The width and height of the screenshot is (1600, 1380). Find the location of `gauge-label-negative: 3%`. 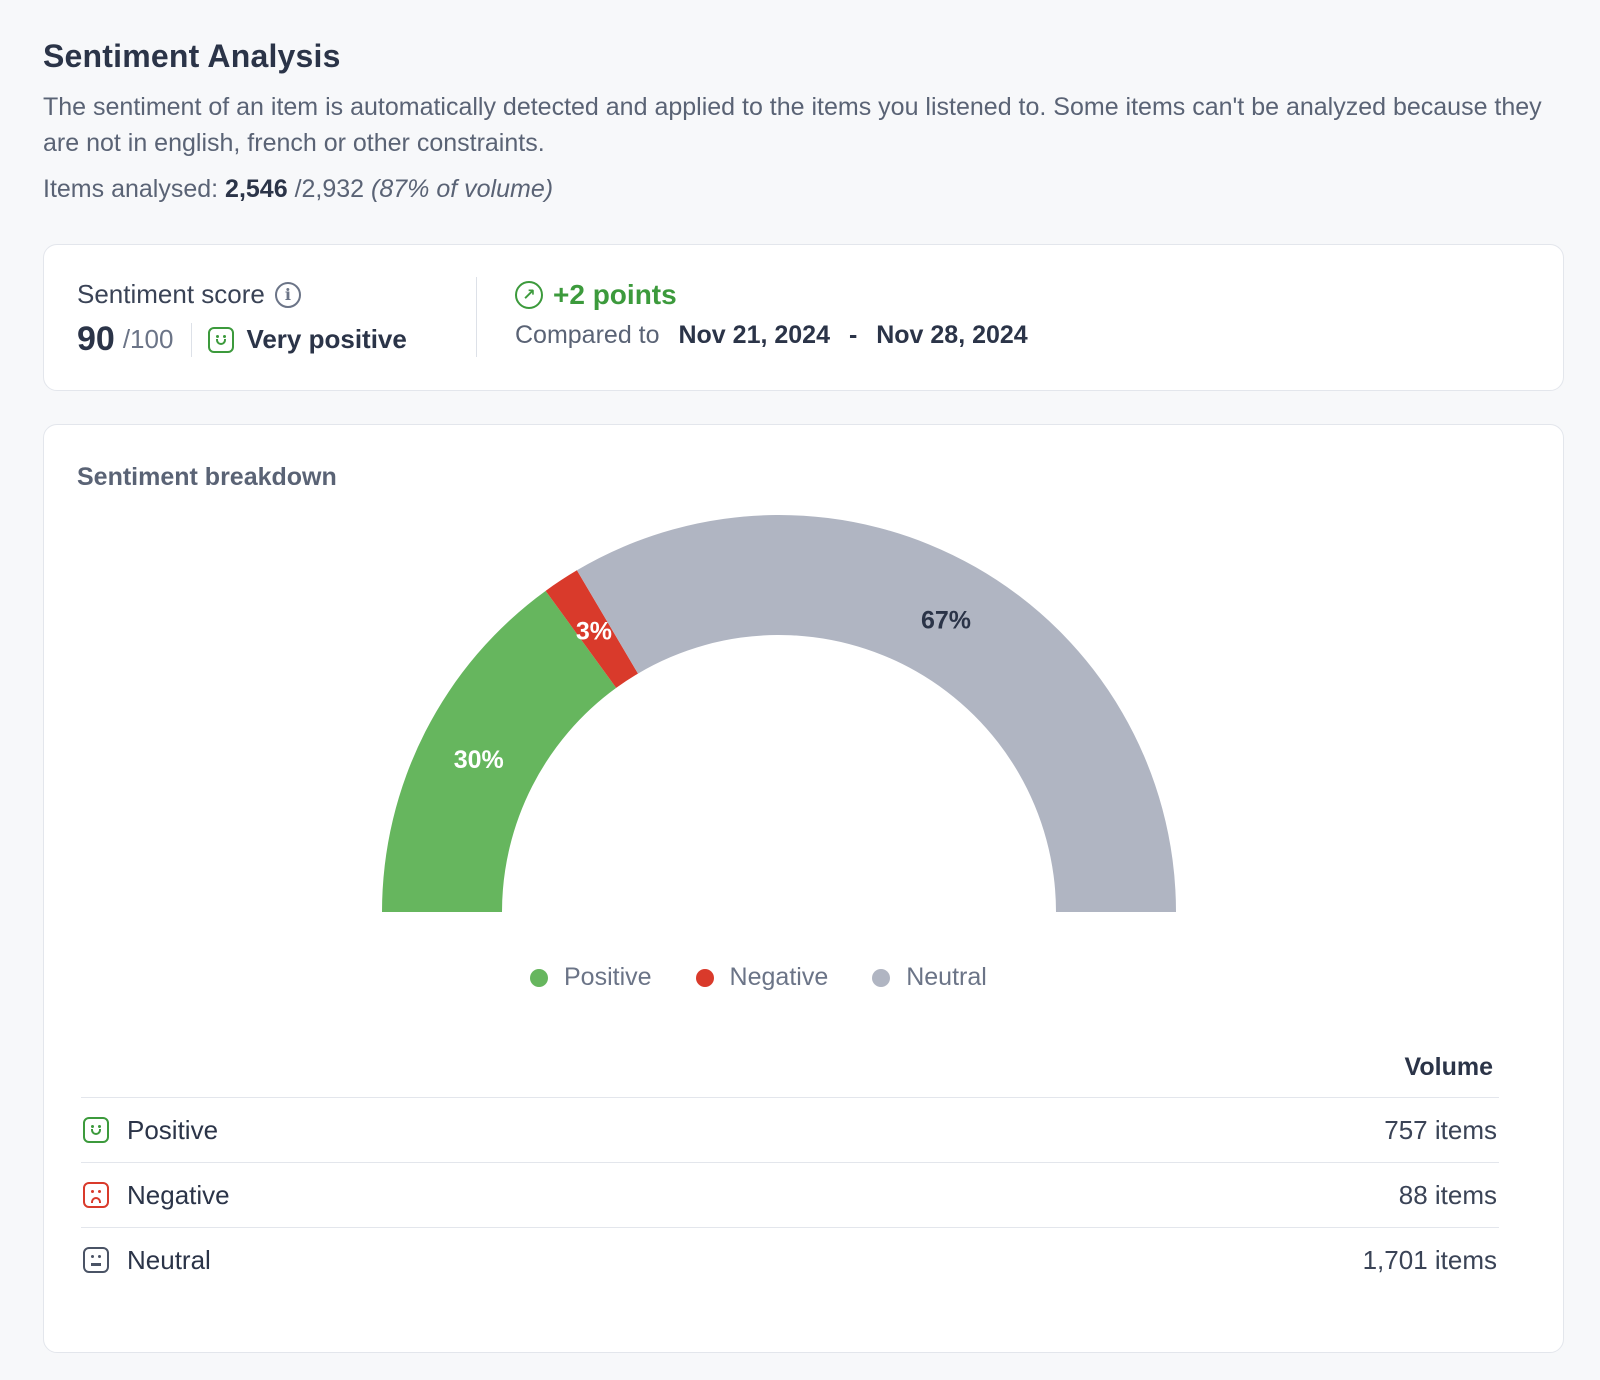

gauge-label-negative: 3% is located at coordinates (594, 631).